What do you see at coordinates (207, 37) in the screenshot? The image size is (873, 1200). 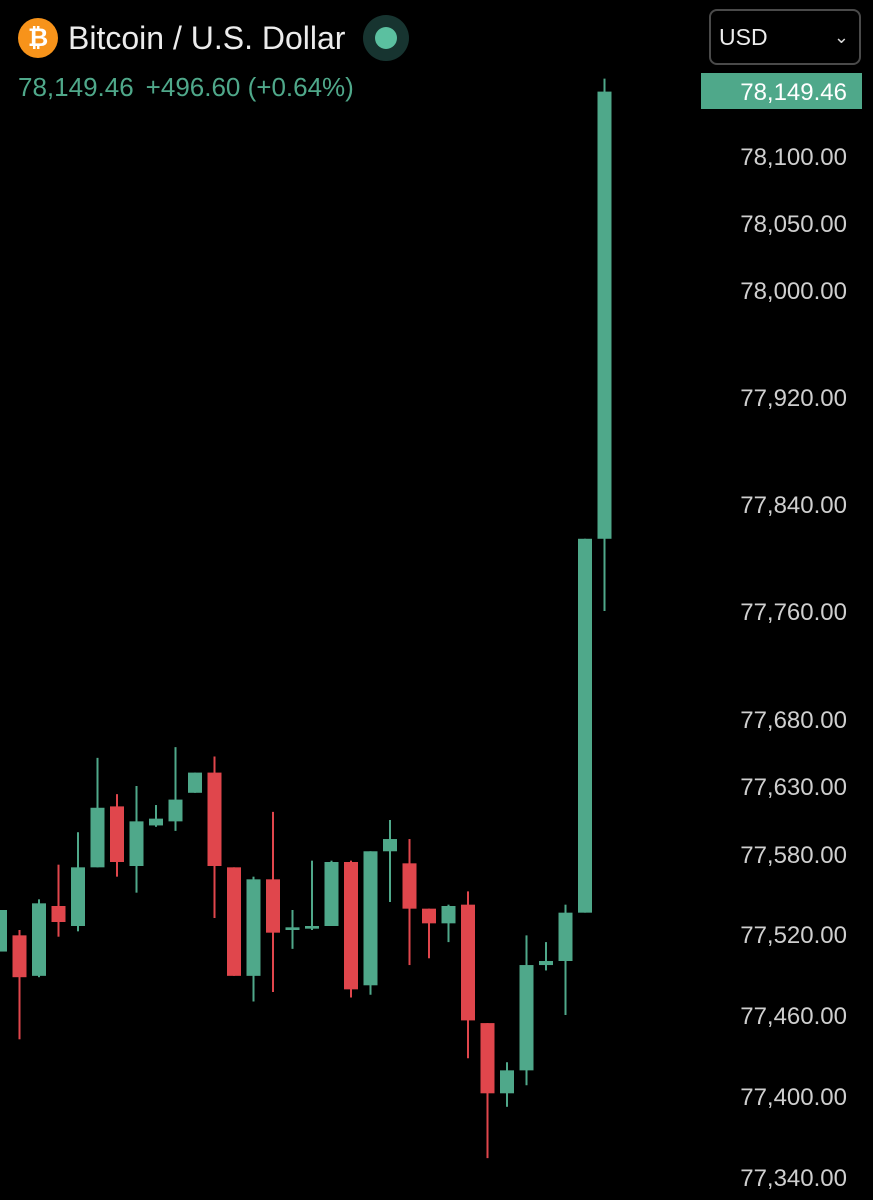 I see `symbol-title: Bitcoin / U.S. Dollar` at bounding box center [207, 37].